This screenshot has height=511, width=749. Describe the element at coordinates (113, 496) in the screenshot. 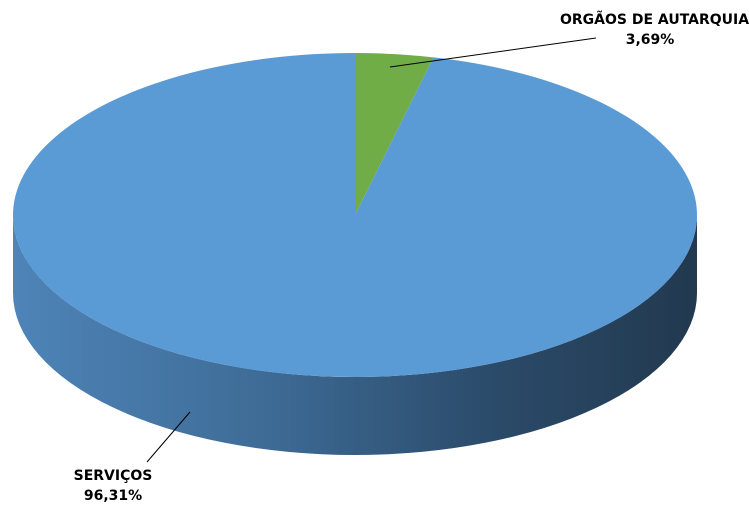

I see `data-label-servicos-value: 96,31%` at that location.